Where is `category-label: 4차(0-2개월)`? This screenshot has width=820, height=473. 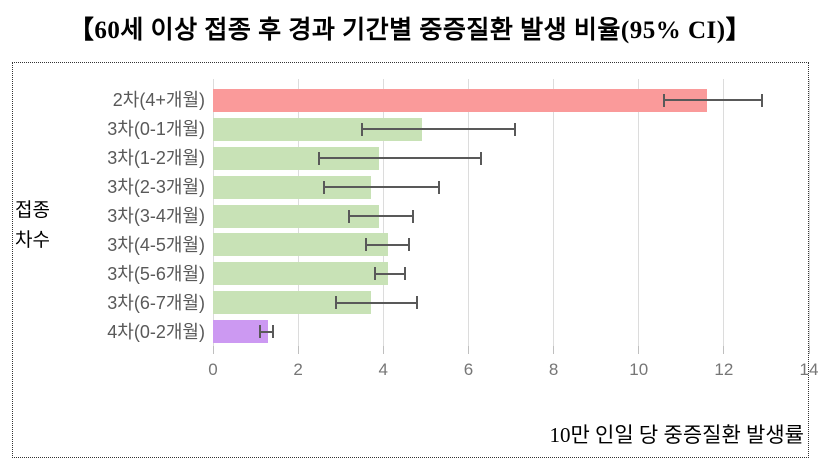
category-label: 4차(0-2개월) is located at coordinates (156, 331).